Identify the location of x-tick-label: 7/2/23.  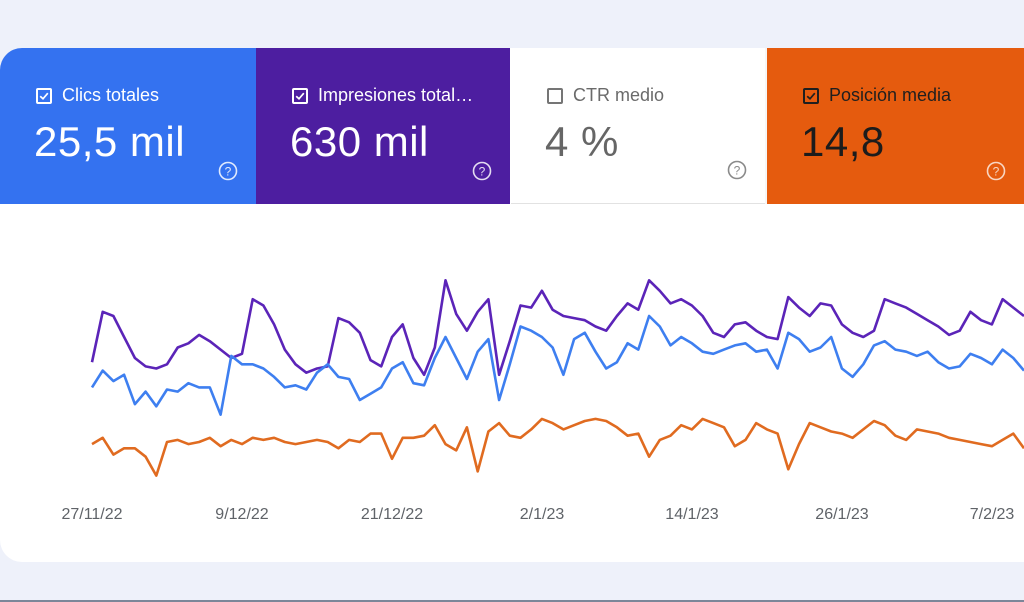
(992, 514).